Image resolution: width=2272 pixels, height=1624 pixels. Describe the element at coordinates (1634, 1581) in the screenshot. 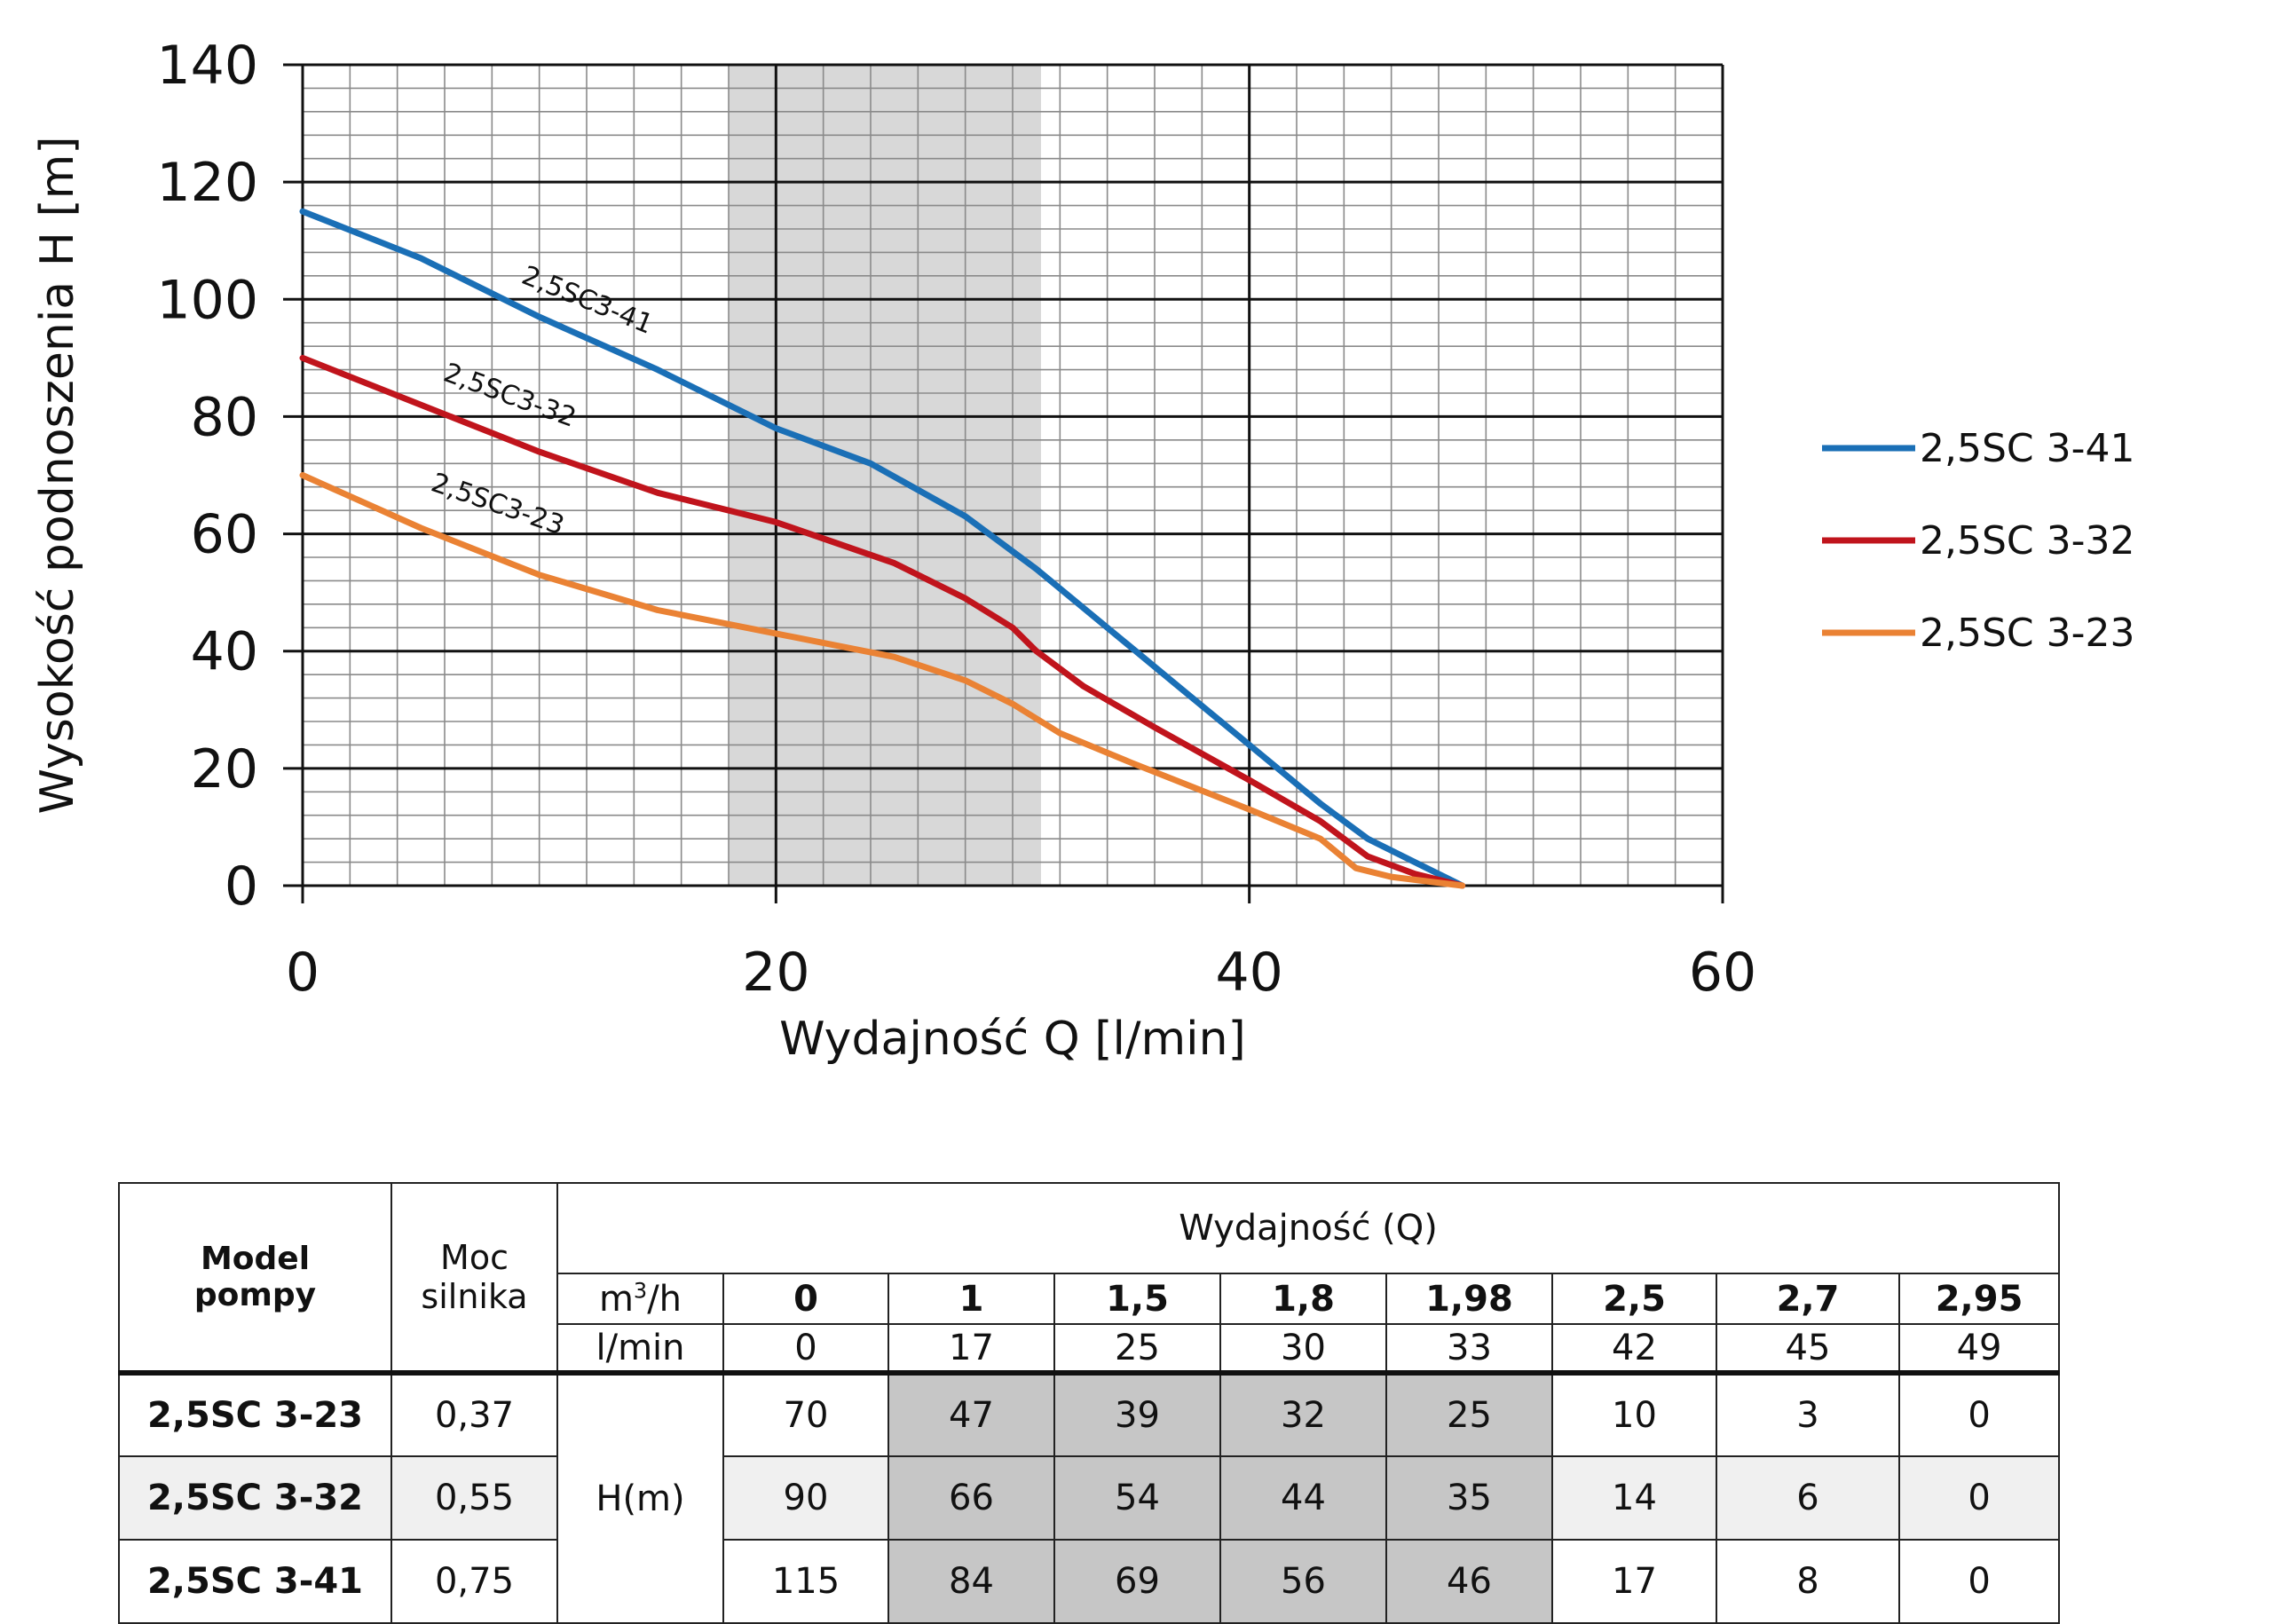

I see `head-value-cell: 17` at that location.